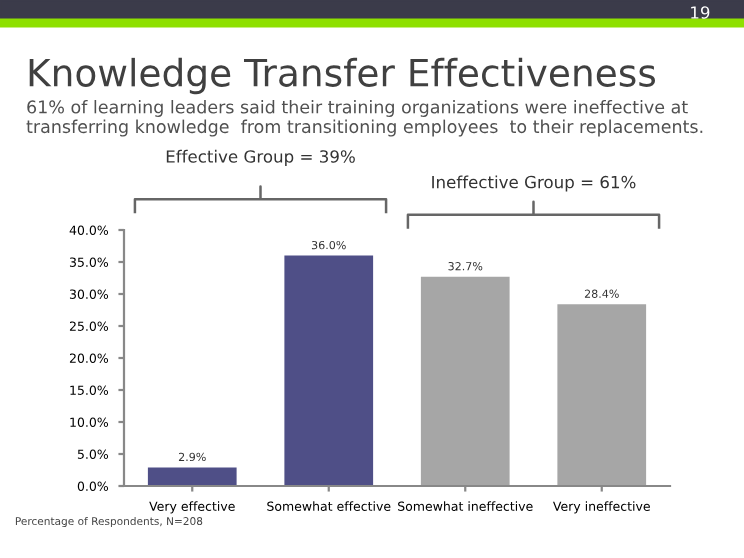 This screenshot has height=558, width=744. I want to click on text: Ineffective Group = 61%, so click(534, 183).